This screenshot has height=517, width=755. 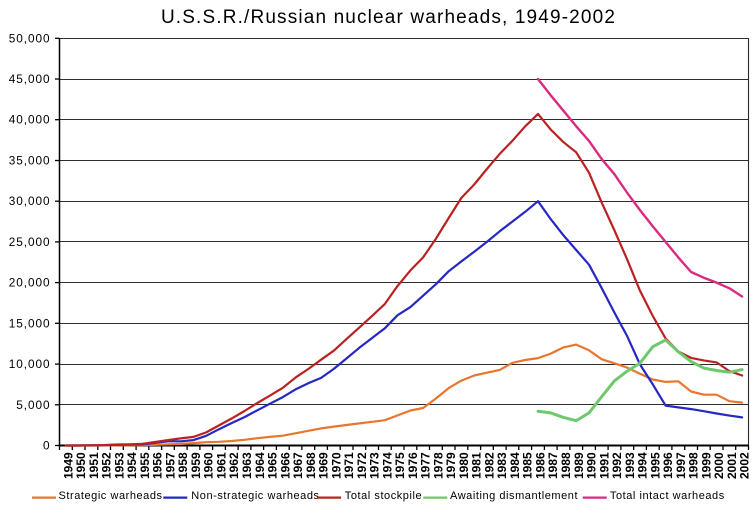 I want to click on svg-text: Awaiting dismantlement, so click(x=514, y=496).